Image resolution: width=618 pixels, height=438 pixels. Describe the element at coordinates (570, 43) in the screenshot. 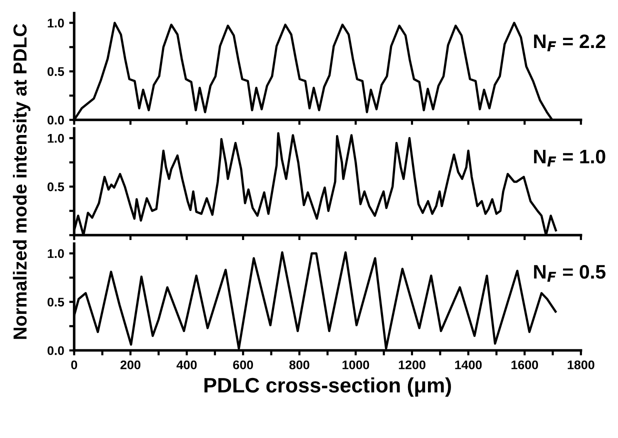

I see `annotation: N$_{F}$ = 2.2` at that location.